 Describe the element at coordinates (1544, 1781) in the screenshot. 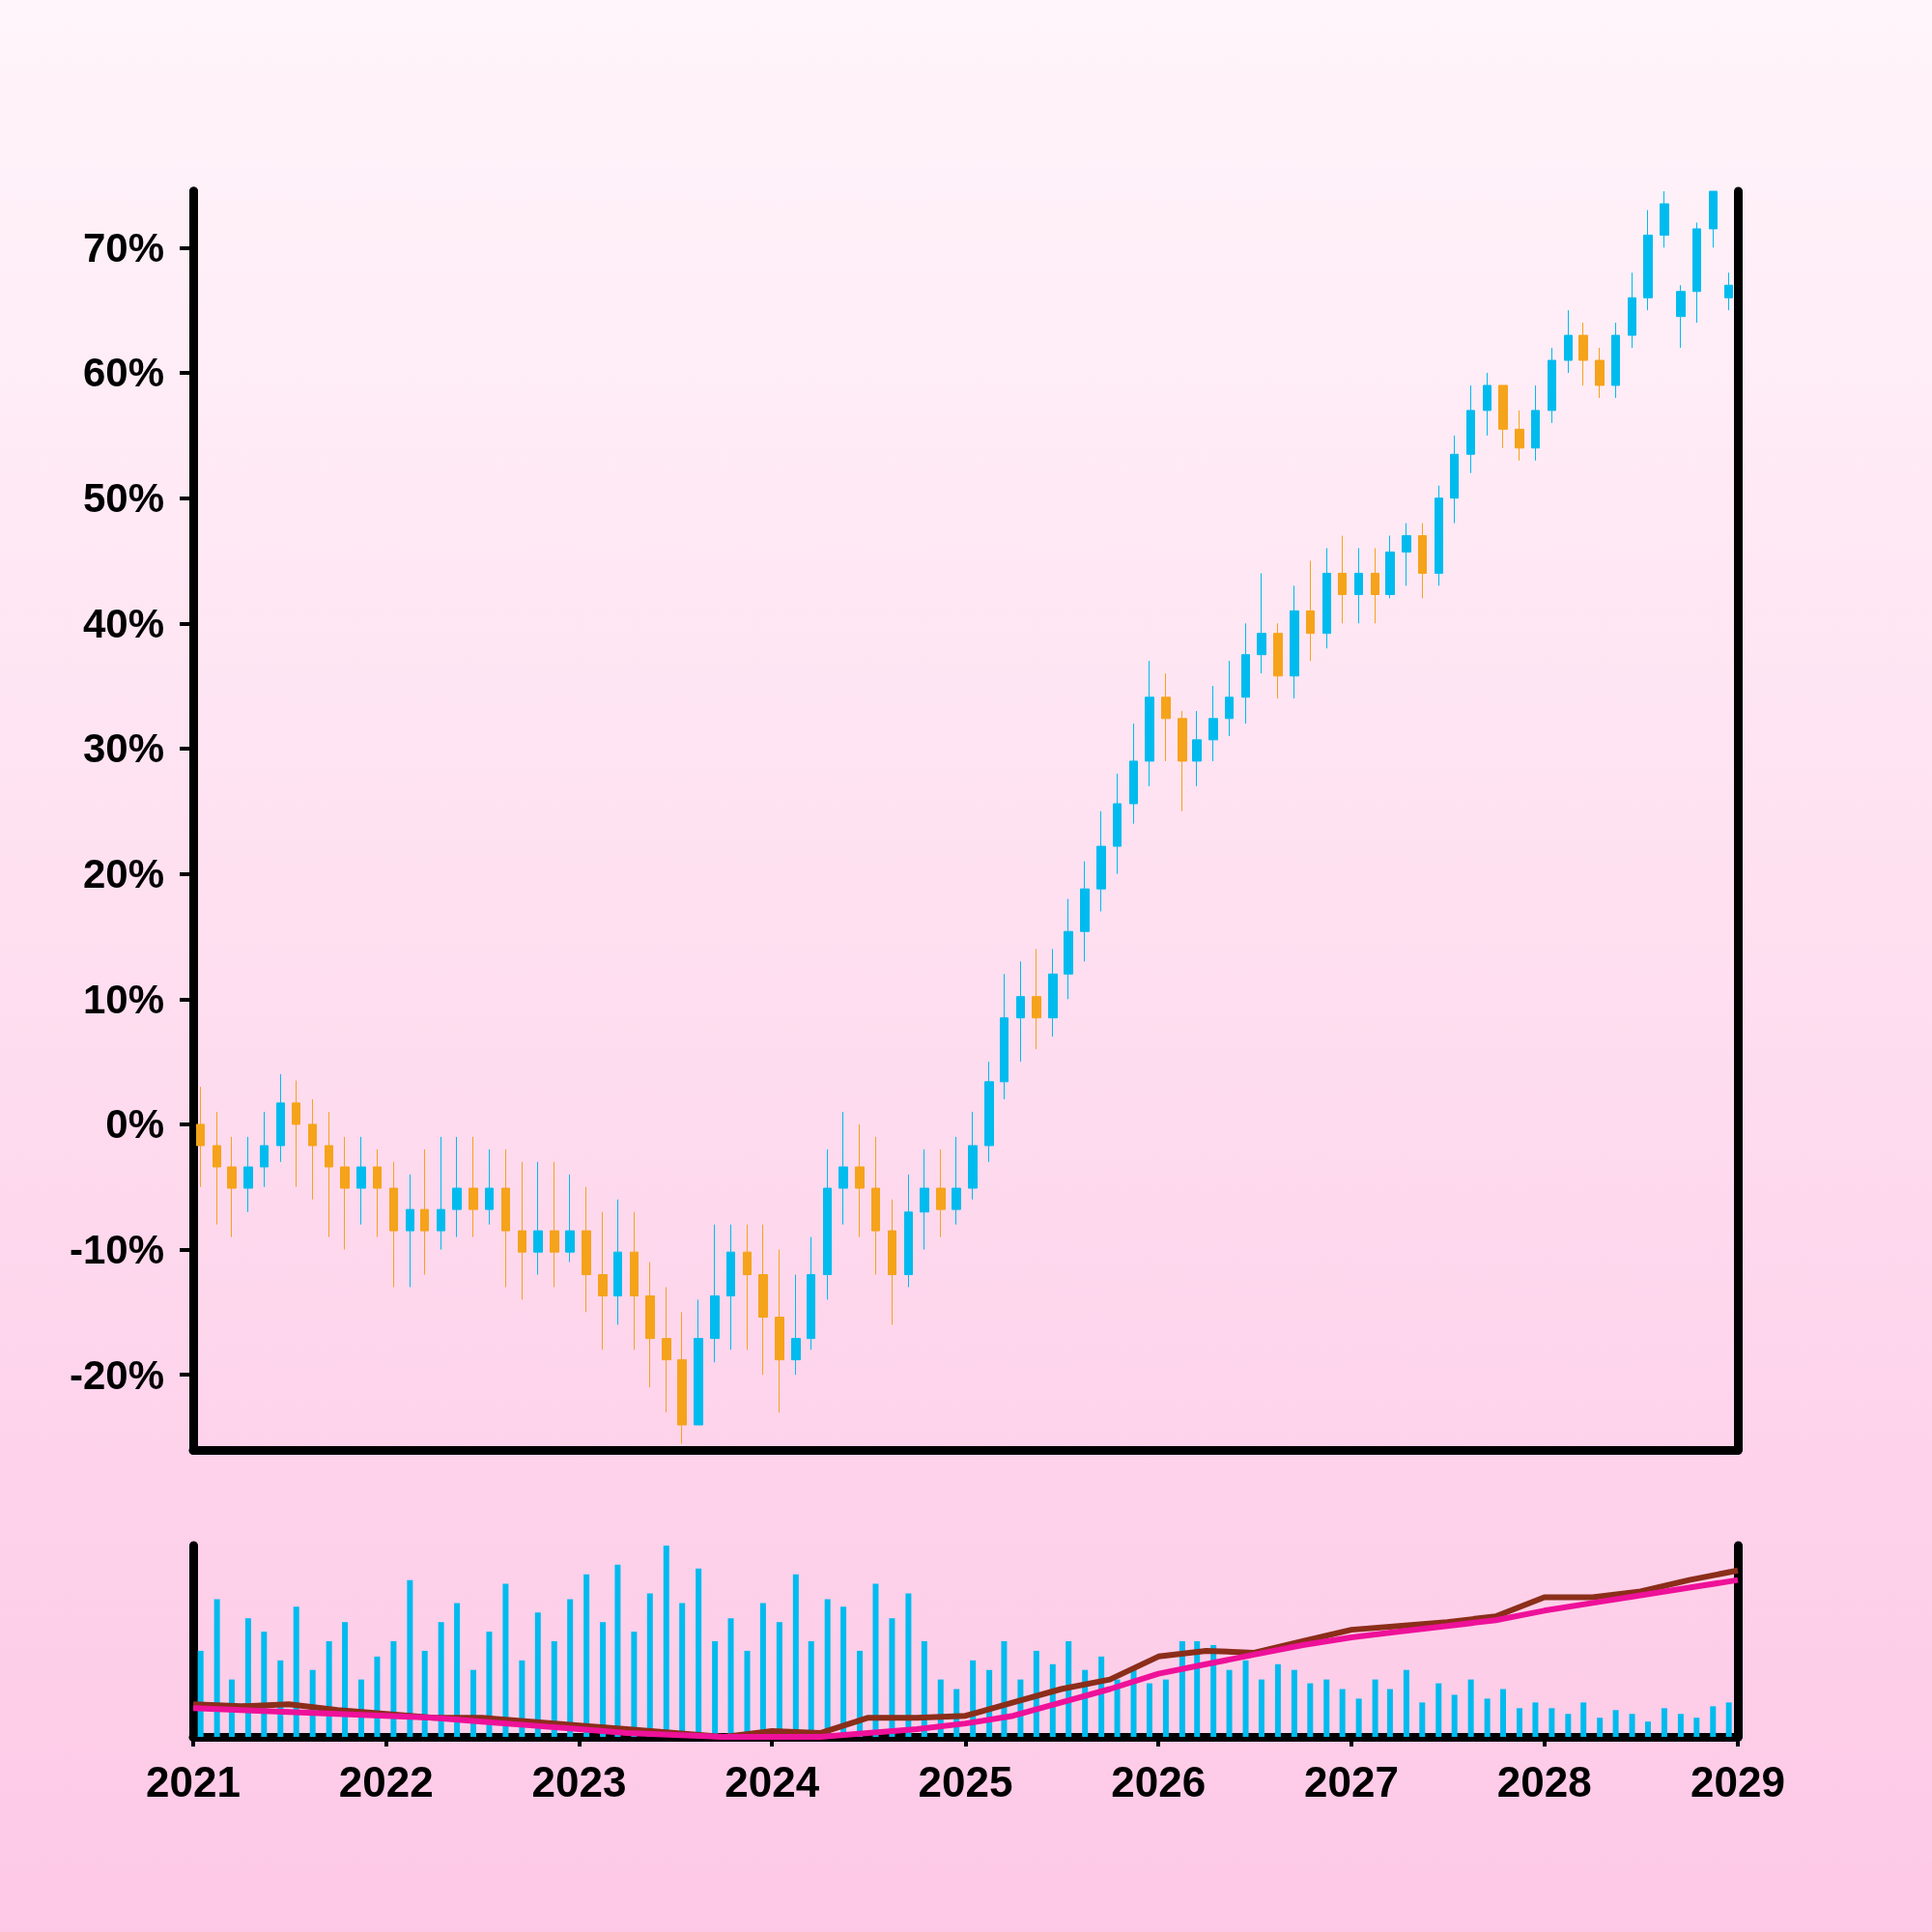

I see `x-tick-label: 2028` at that location.